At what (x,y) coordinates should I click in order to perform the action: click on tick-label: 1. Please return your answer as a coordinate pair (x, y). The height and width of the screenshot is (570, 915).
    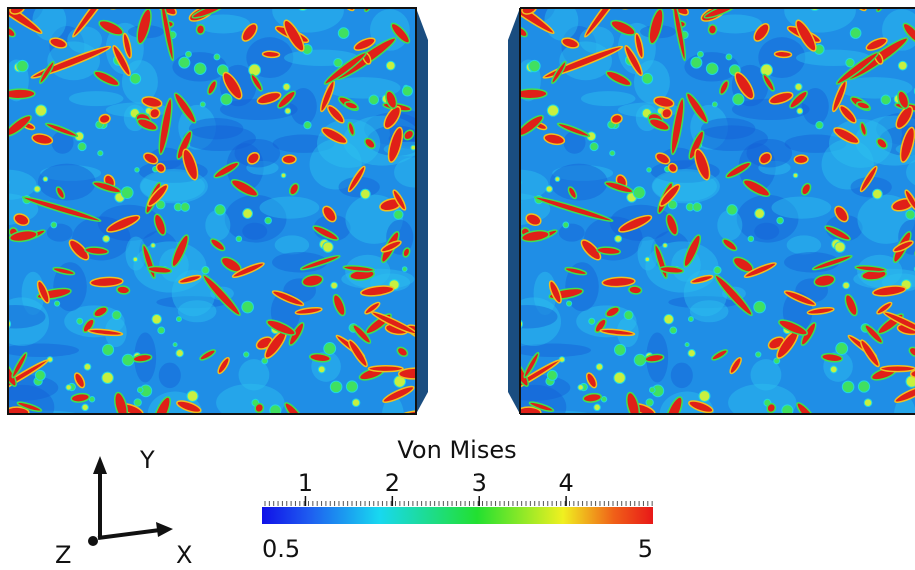
    Looking at the image, I should click on (305, 483).